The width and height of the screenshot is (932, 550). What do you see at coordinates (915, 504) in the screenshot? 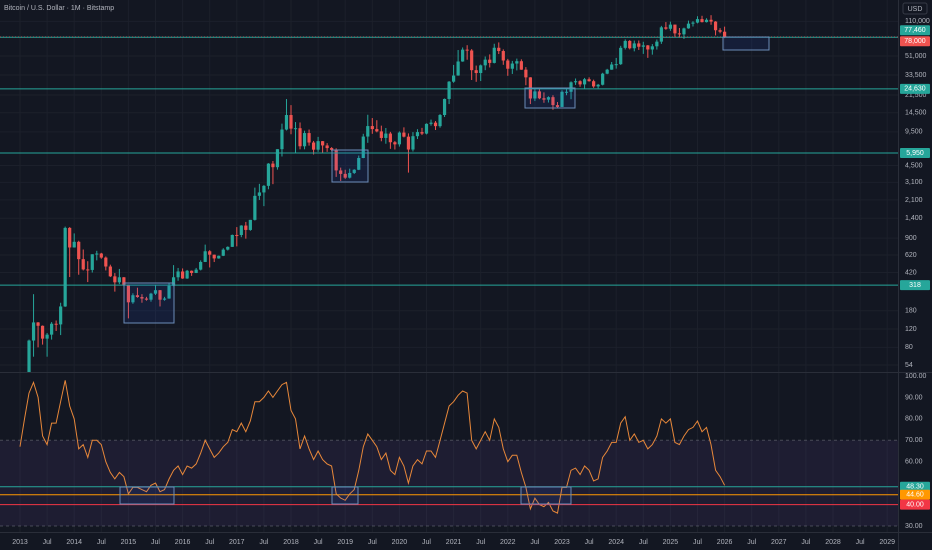
I see `rsi-level-label-bg` at bounding box center [915, 504].